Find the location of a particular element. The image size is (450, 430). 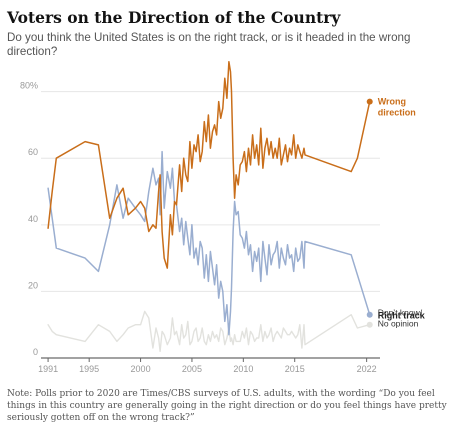

series-label-1: Right track is located at coordinates (402, 316).